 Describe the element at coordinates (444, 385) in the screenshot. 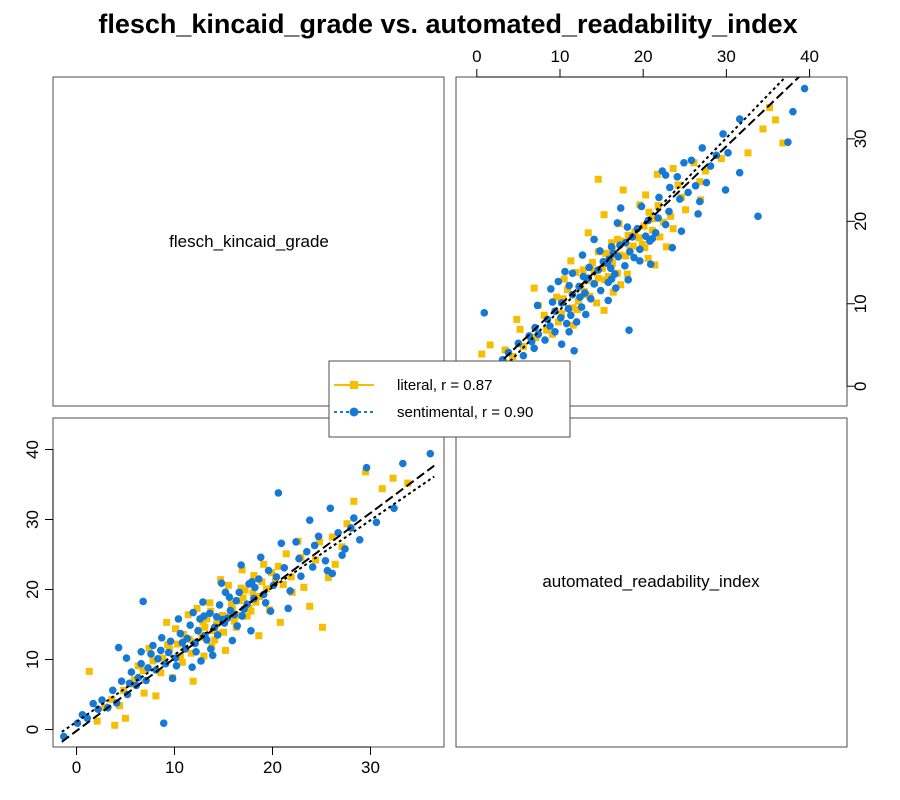

I see `legend-label-literal: literal, r = 0.87` at that location.